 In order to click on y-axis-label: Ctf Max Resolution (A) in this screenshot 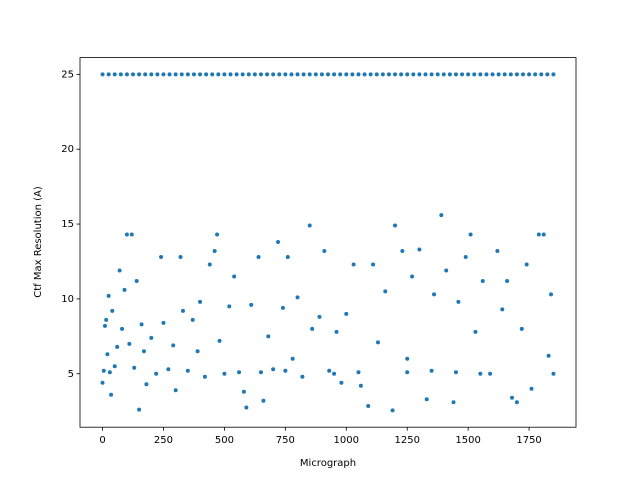, I will do `click(38, 242)`.